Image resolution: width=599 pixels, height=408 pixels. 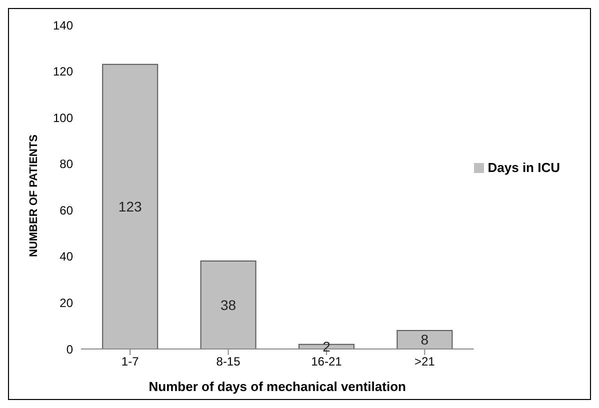 What do you see at coordinates (70, 349) in the screenshot?
I see `y-tick-label: 0` at bounding box center [70, 349].